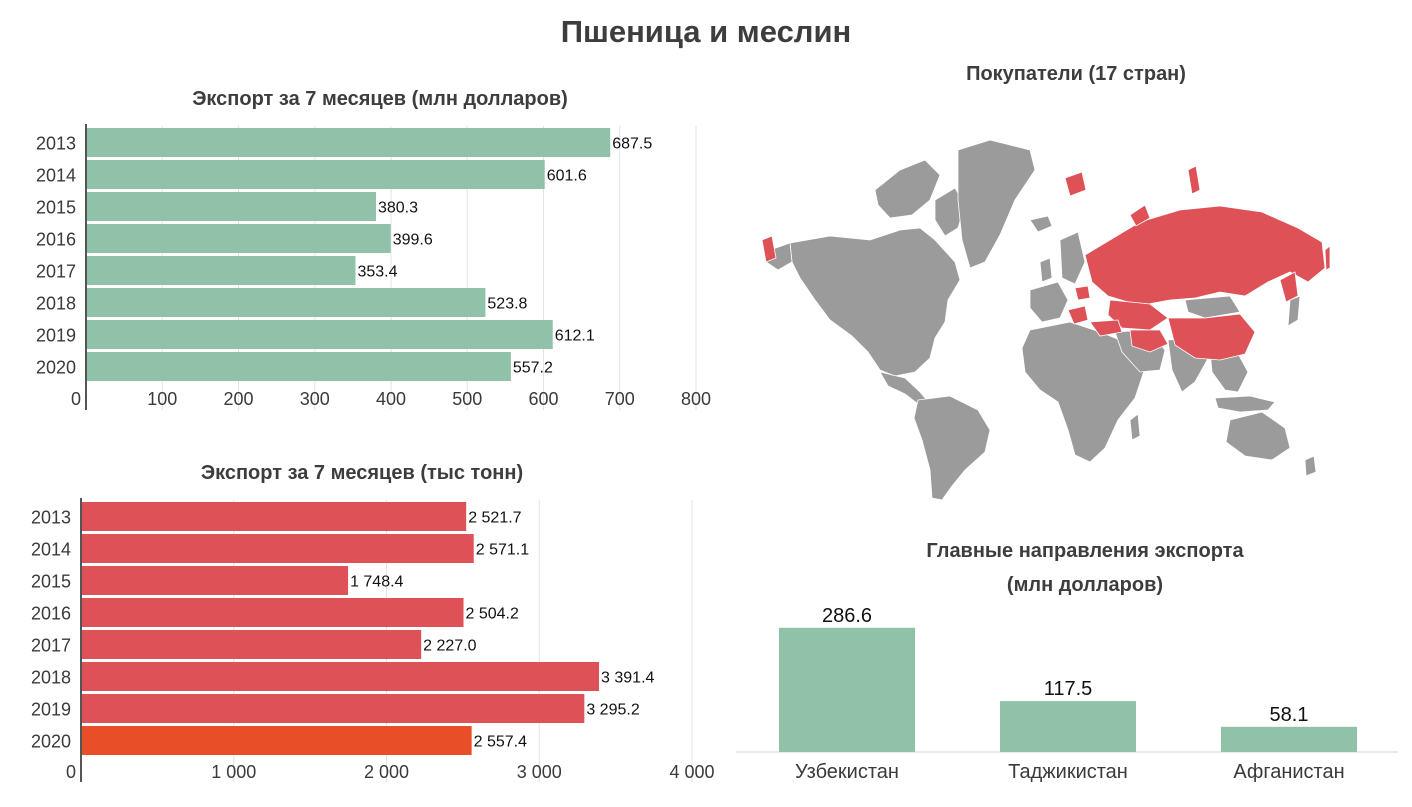 This screenshot has height=807, width=1412. I want to click on map-title: Покупатели (17 стран), so click(1076, 74).